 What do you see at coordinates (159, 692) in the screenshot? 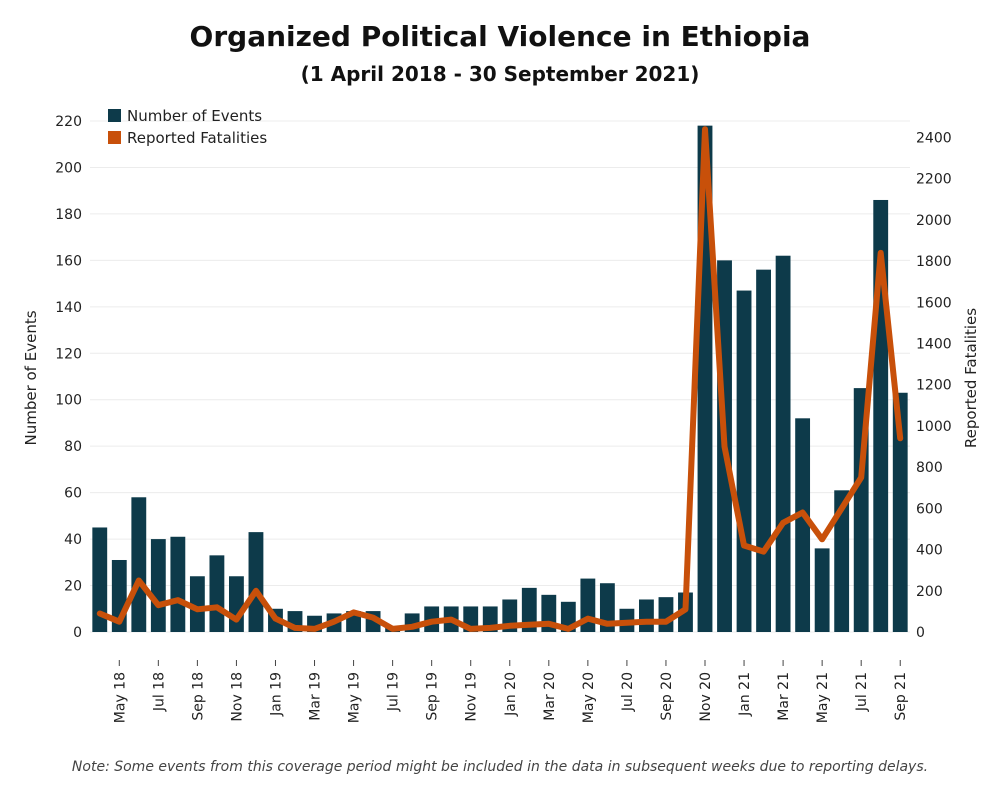
I see `x-tick-label: Jul 18` at bounding box center [159, 692].